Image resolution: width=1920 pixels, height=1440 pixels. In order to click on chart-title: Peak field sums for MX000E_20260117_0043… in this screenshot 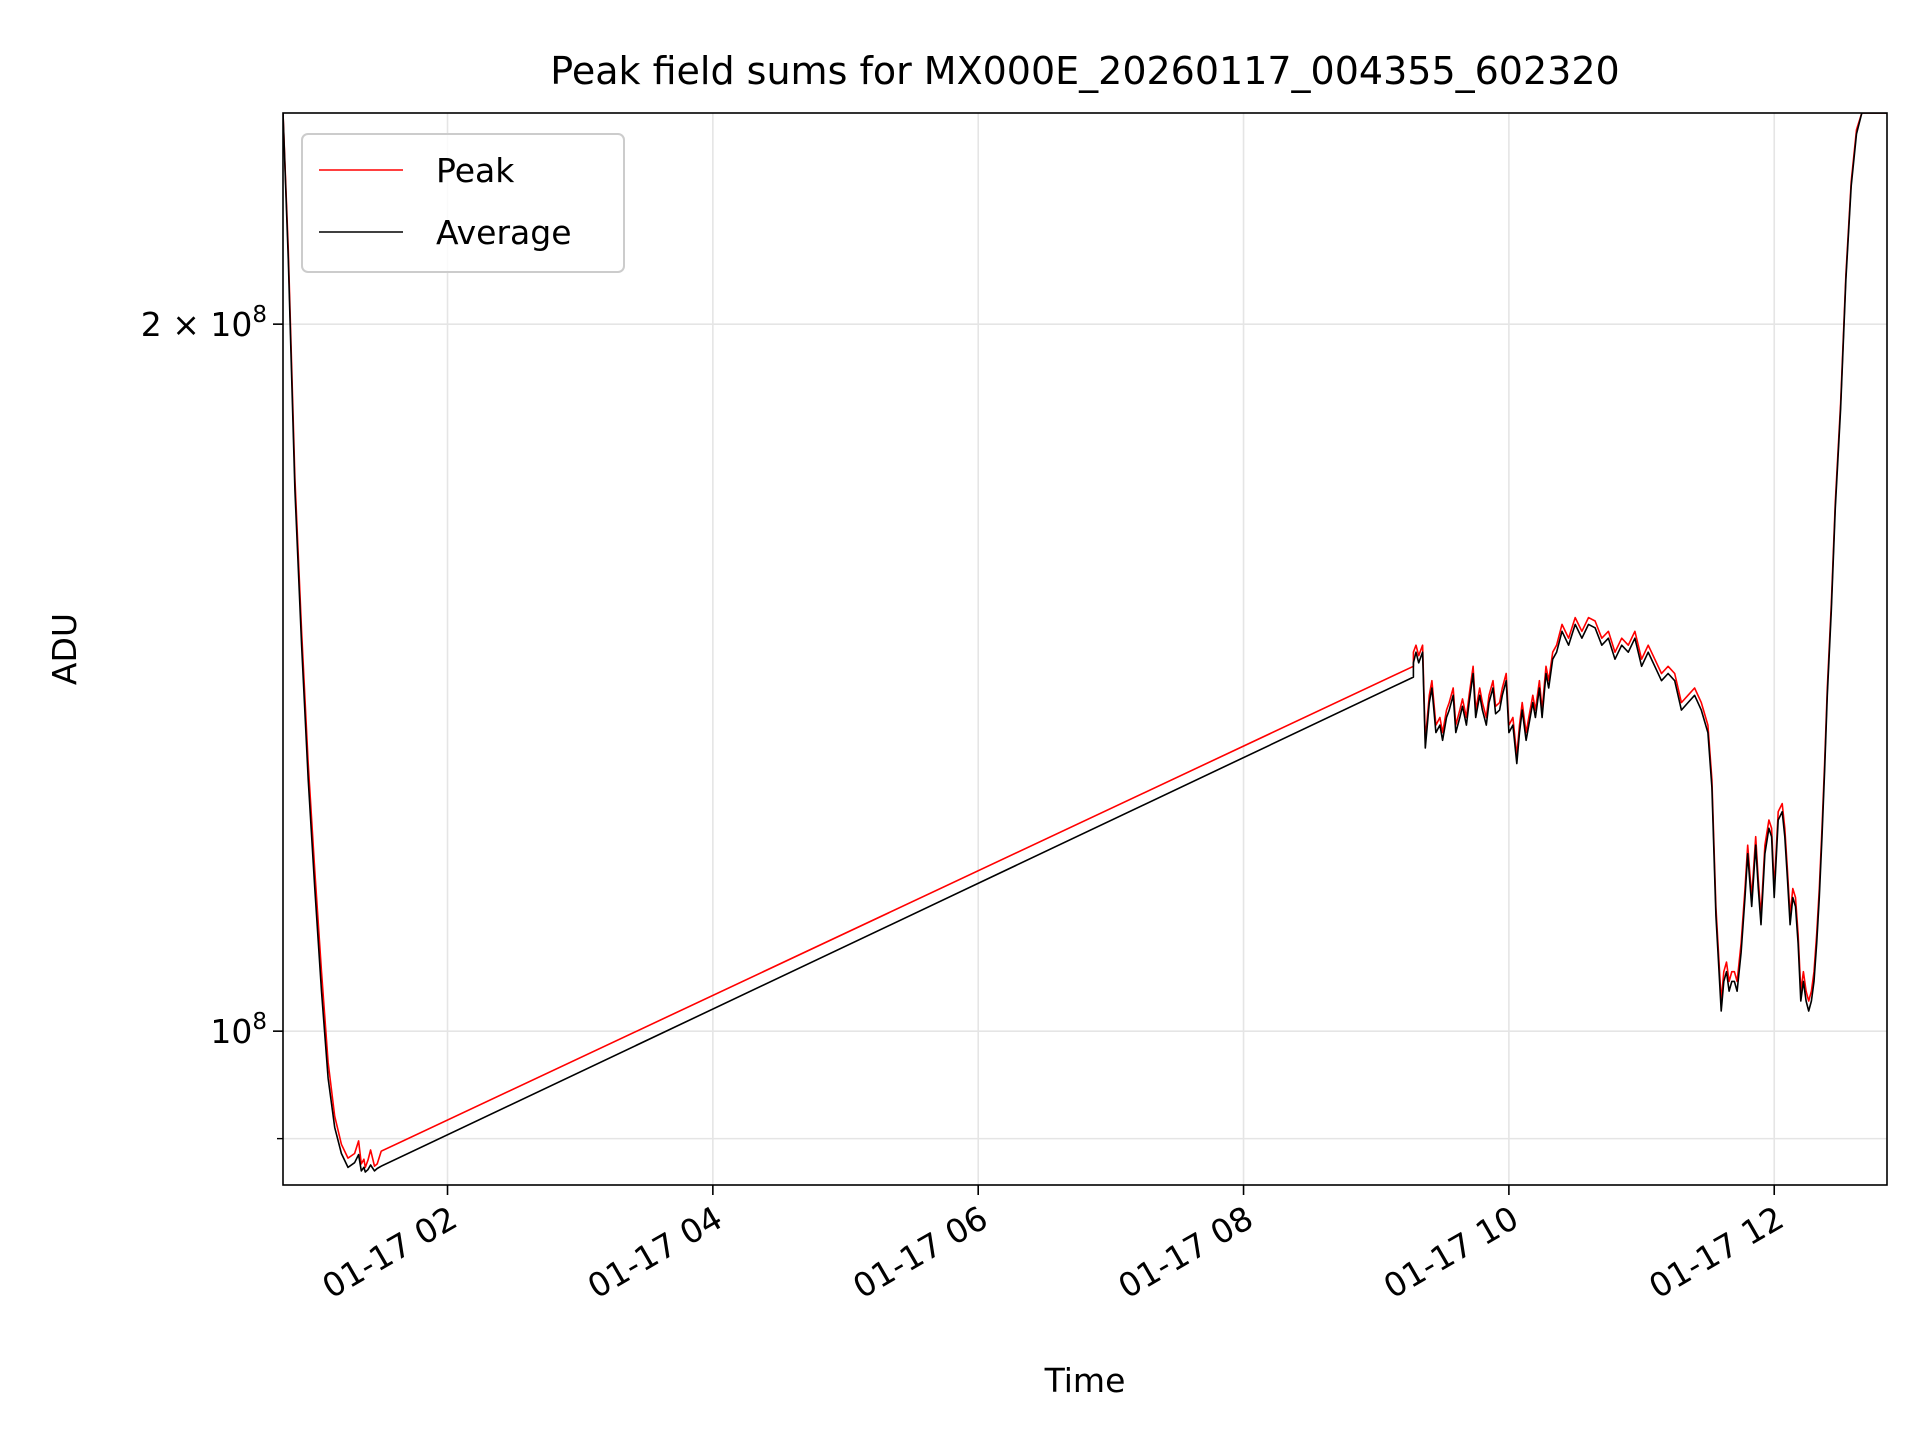, I will do `click(1084, 71)`.